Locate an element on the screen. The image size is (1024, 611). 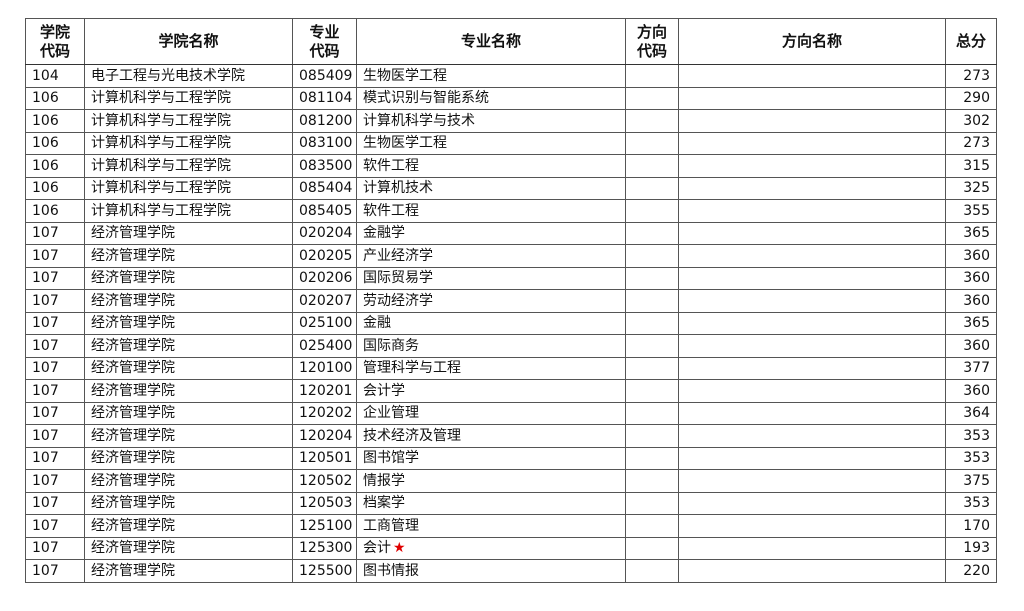
major-code-cell: 020204 is located at coordinates (324, 233).